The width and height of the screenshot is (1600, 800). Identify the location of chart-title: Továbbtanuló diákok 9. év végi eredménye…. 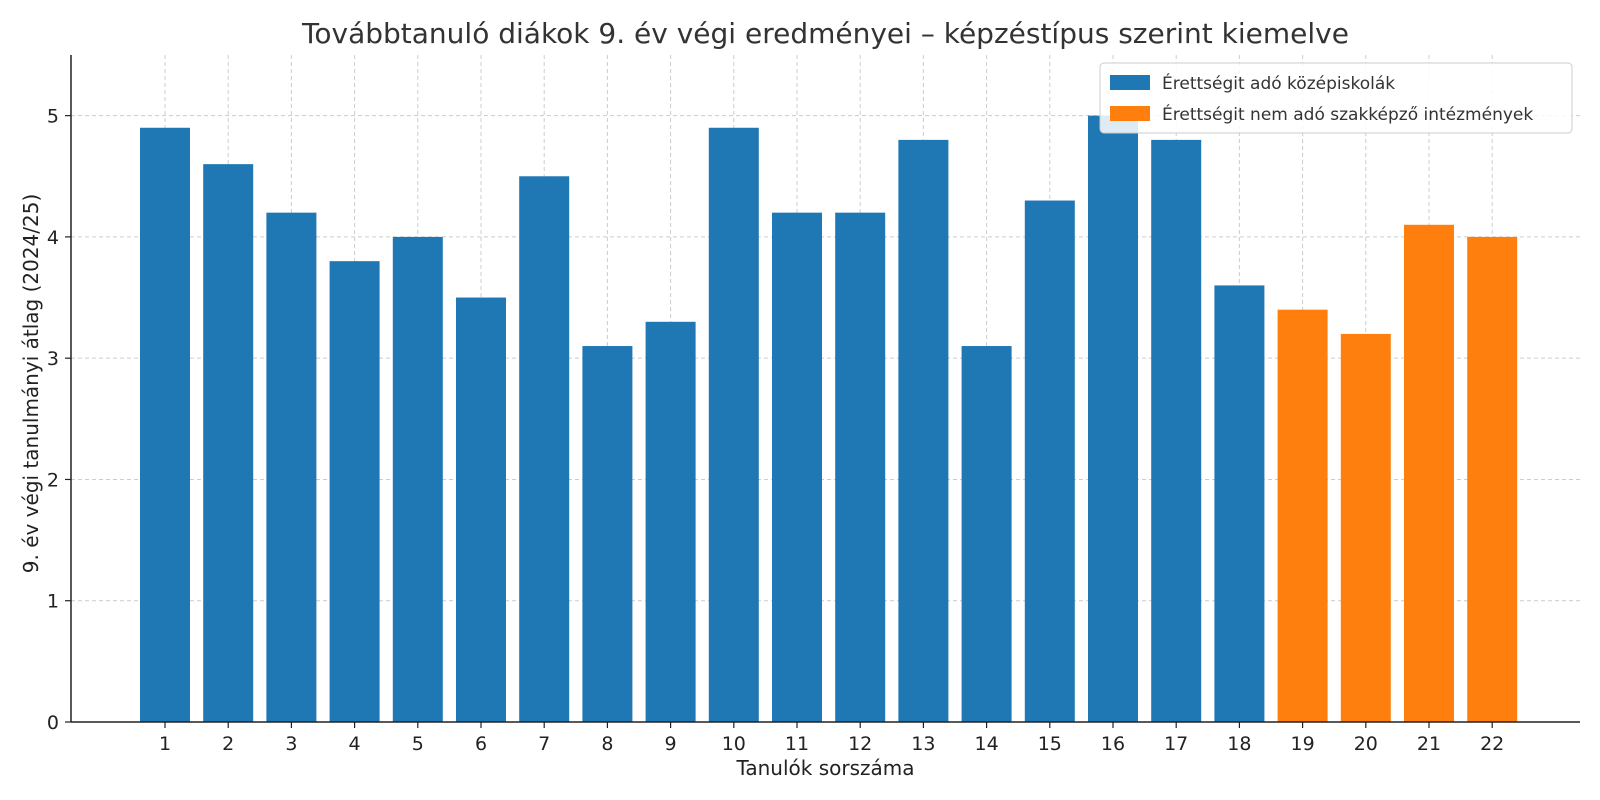
(825, 33).